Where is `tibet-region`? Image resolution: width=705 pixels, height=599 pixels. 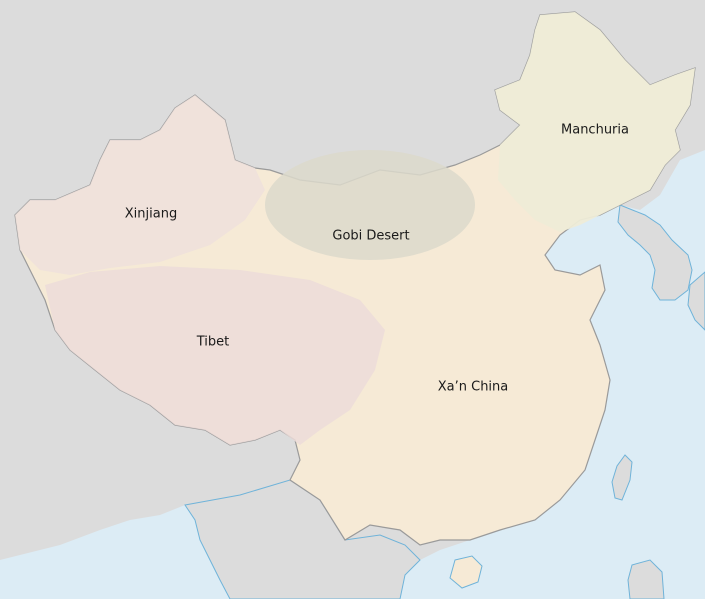
tibet-region is located at coordinates (215, 355).